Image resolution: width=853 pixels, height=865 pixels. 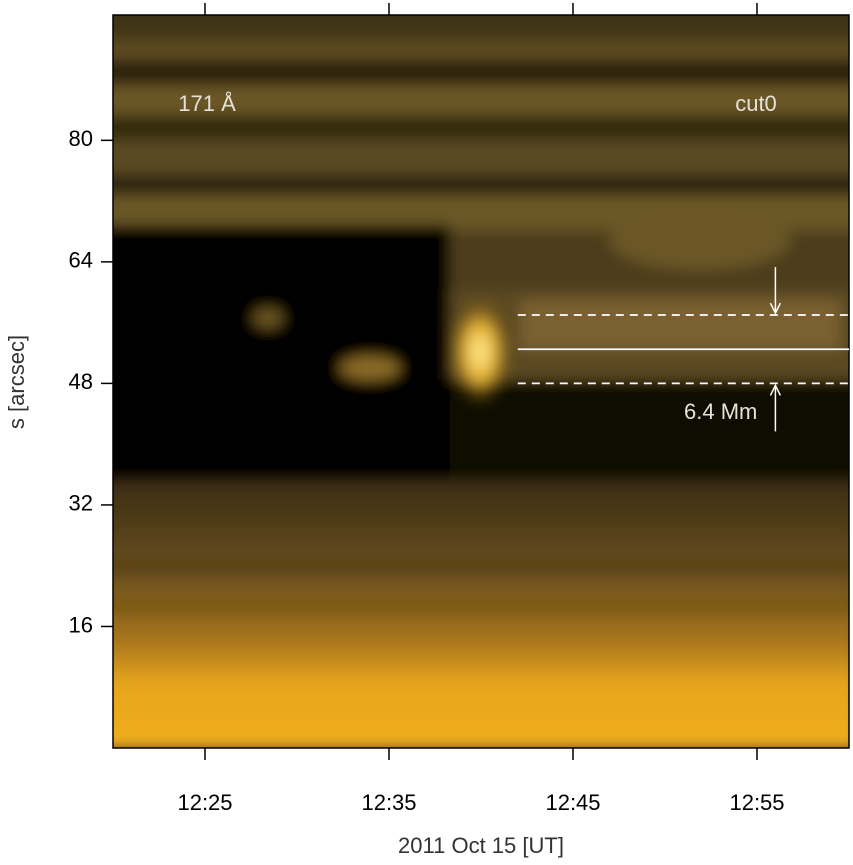 I want to click on y-tick-label: 16, so click(x=81, y=624).